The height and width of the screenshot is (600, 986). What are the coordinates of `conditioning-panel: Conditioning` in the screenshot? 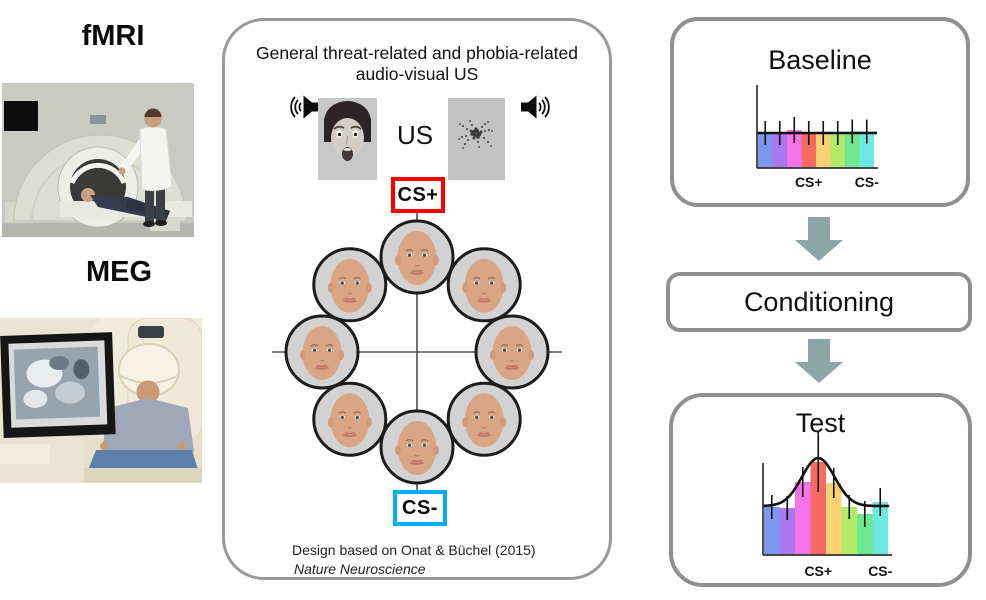 It's located at (819, 302).